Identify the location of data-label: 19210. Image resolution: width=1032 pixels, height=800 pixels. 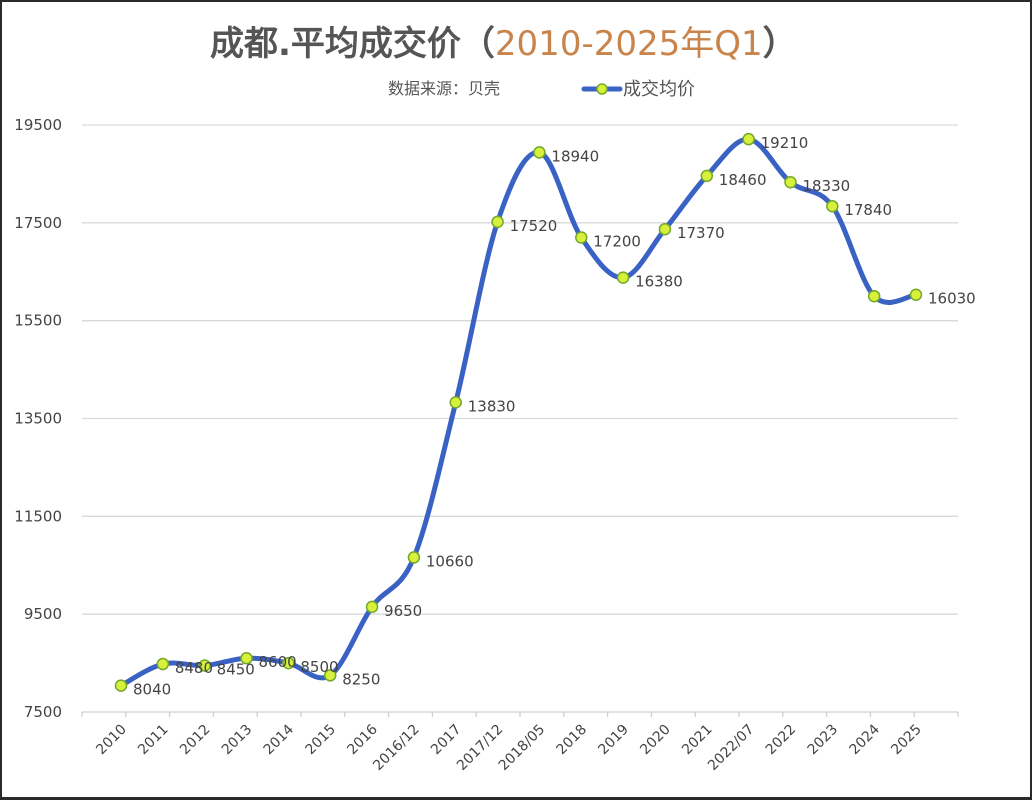
(785, 143).